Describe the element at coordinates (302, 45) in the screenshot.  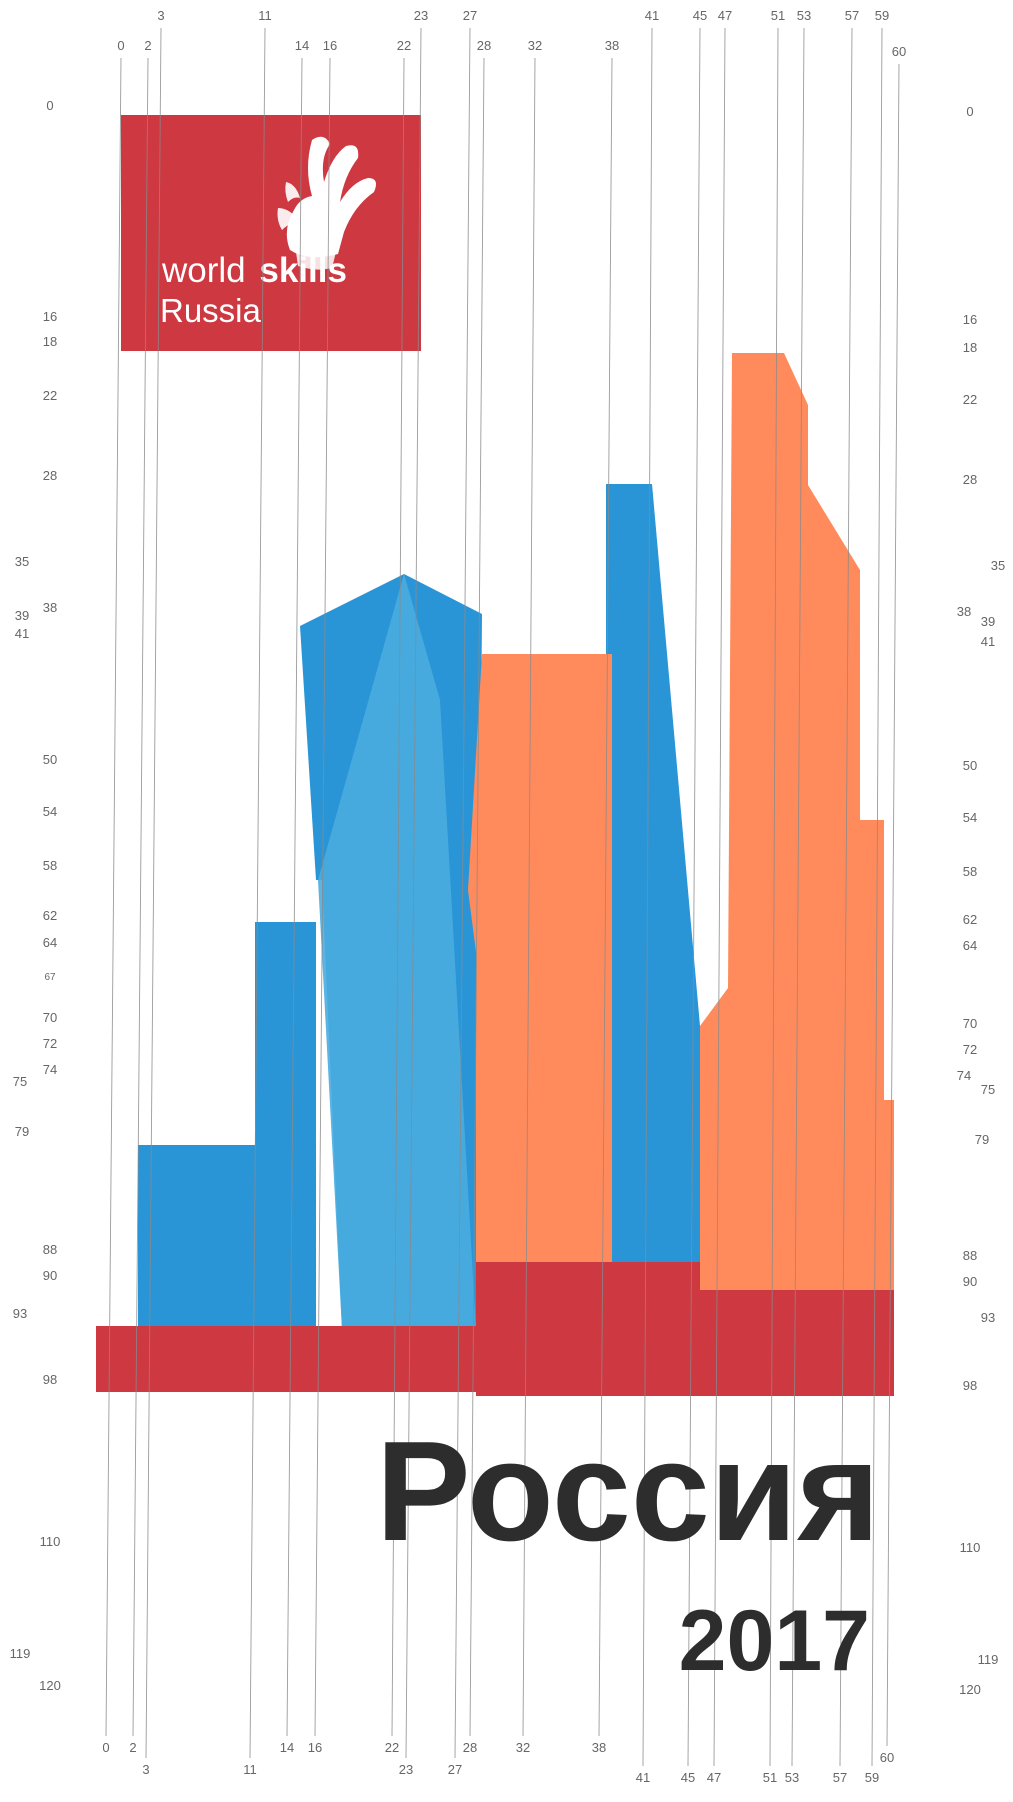
I see `top-grid-label: 14` at that location.